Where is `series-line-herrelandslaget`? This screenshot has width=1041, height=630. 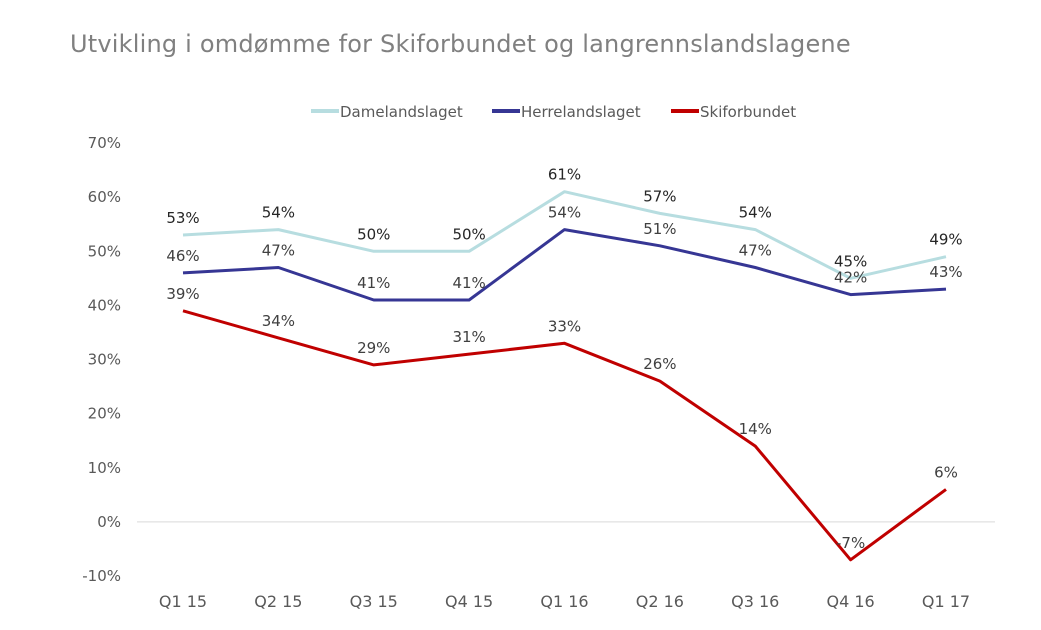
series-line-herrelandslaget is located at coordinates (564, 265).